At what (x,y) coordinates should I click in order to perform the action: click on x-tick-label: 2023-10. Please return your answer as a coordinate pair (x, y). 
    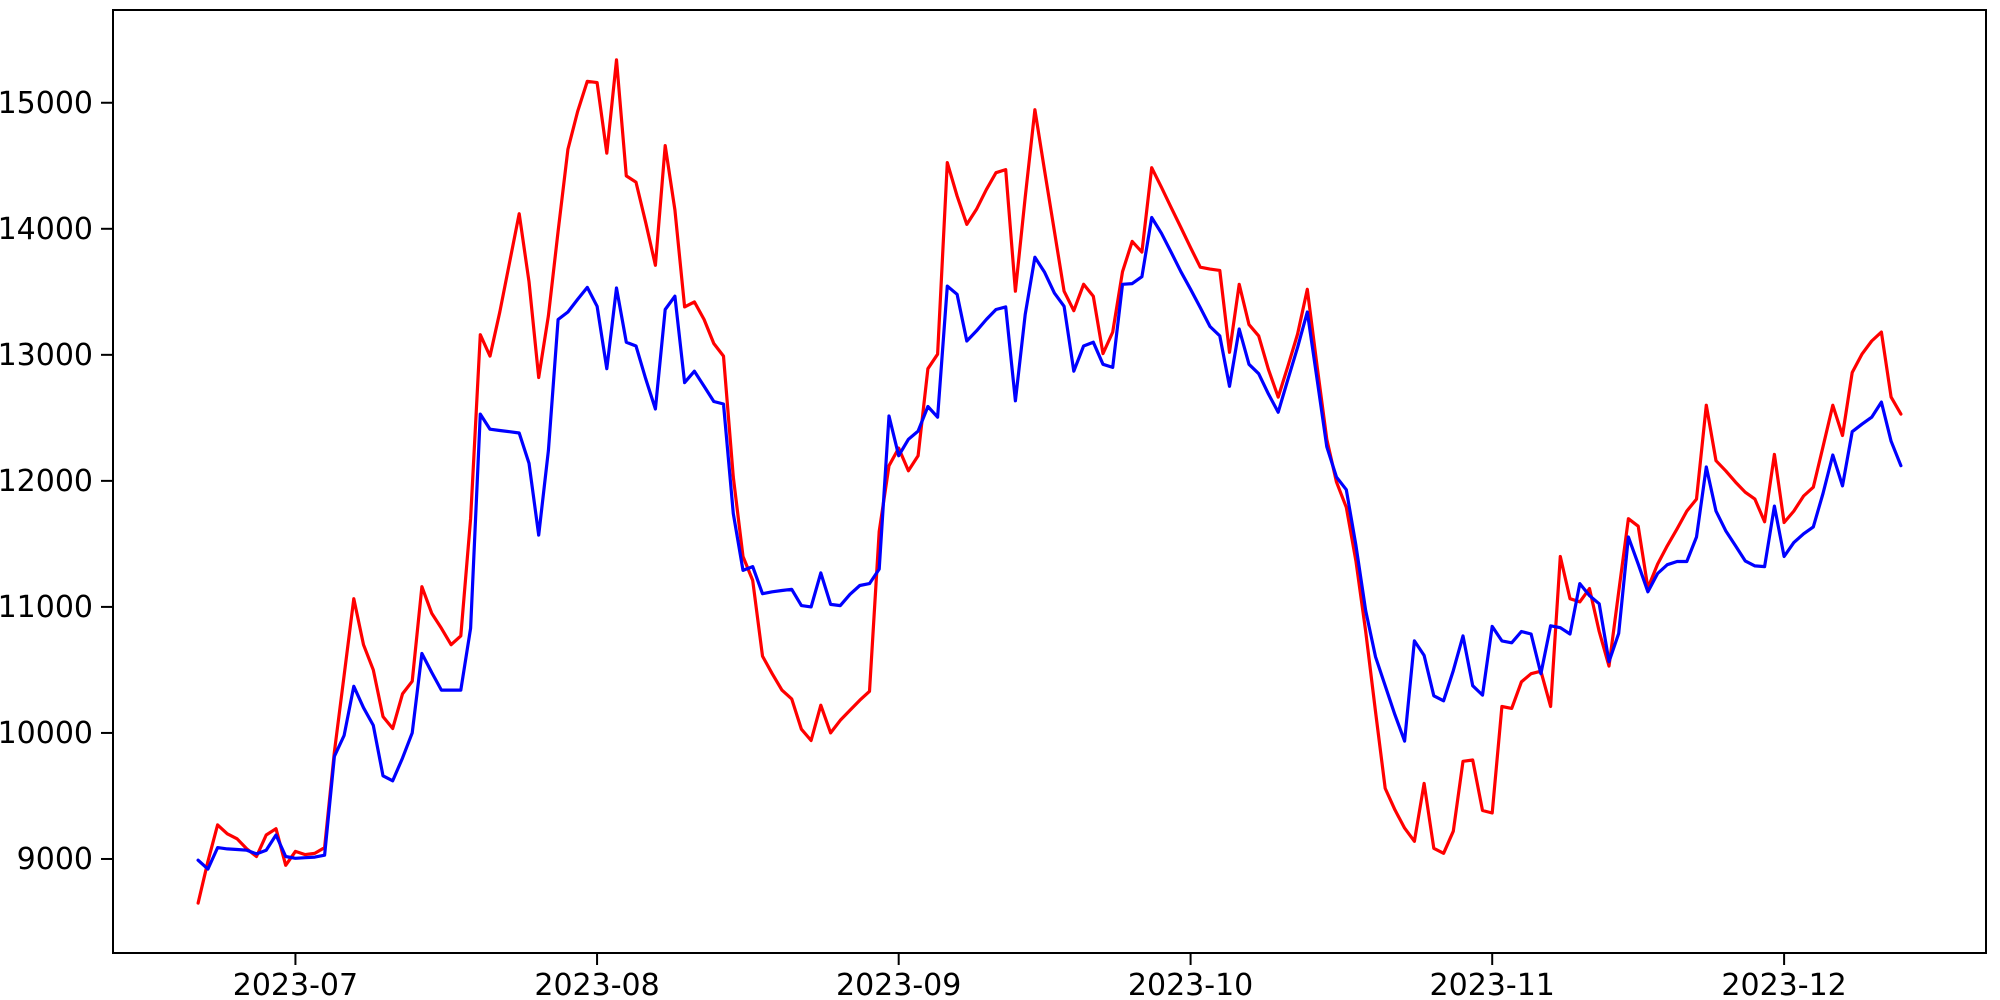
    Looking at the image, I should click on (1190, 984).